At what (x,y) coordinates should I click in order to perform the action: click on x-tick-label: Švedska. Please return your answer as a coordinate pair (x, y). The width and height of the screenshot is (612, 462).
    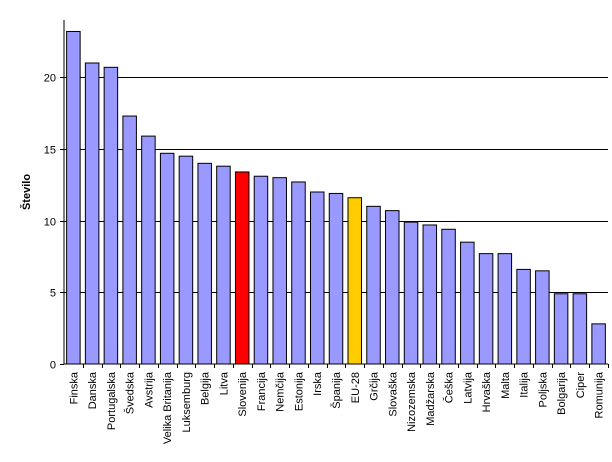
    Looking at the image, I should click on (130, 392).